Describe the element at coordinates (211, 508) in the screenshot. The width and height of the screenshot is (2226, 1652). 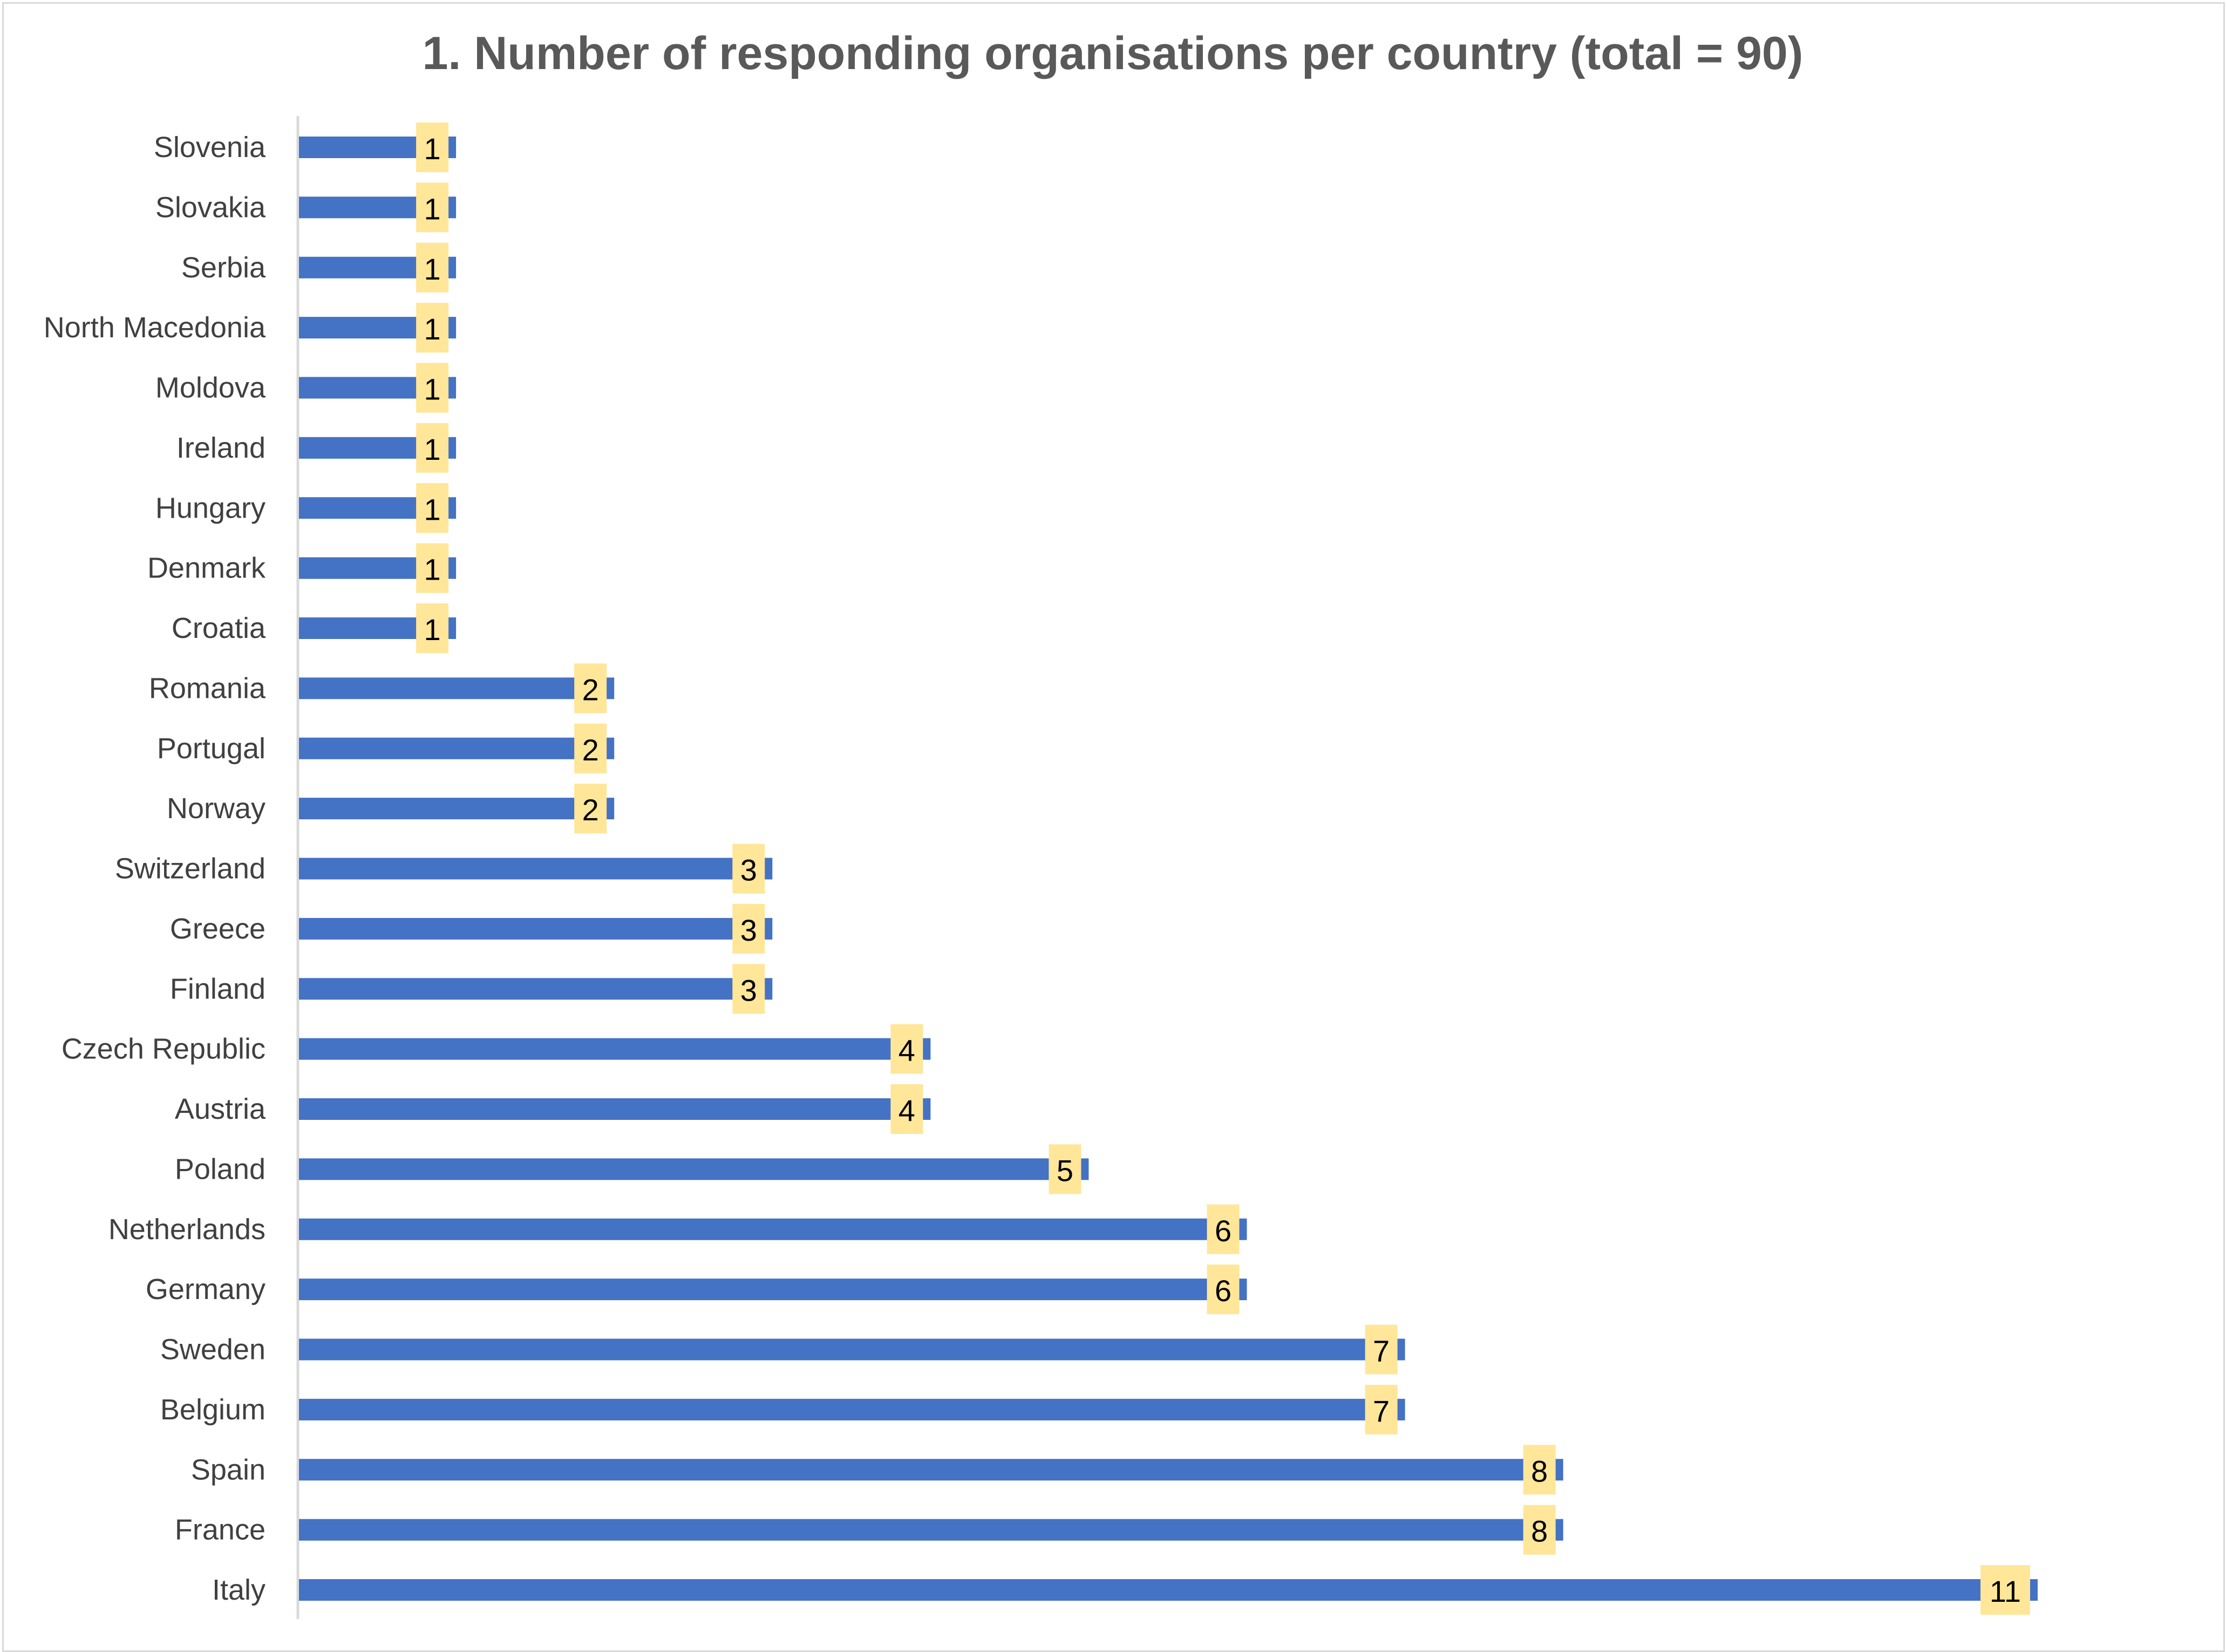
I see `category-label: Hungary` at that location.